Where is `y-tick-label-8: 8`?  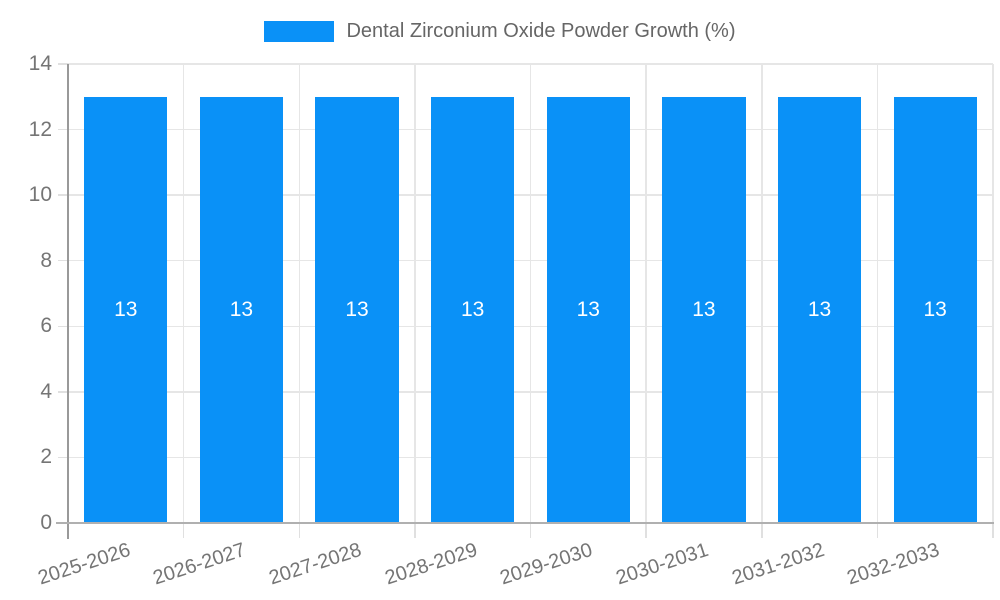 y-tick-label-8: 8 is located at coordinates (46, 260).